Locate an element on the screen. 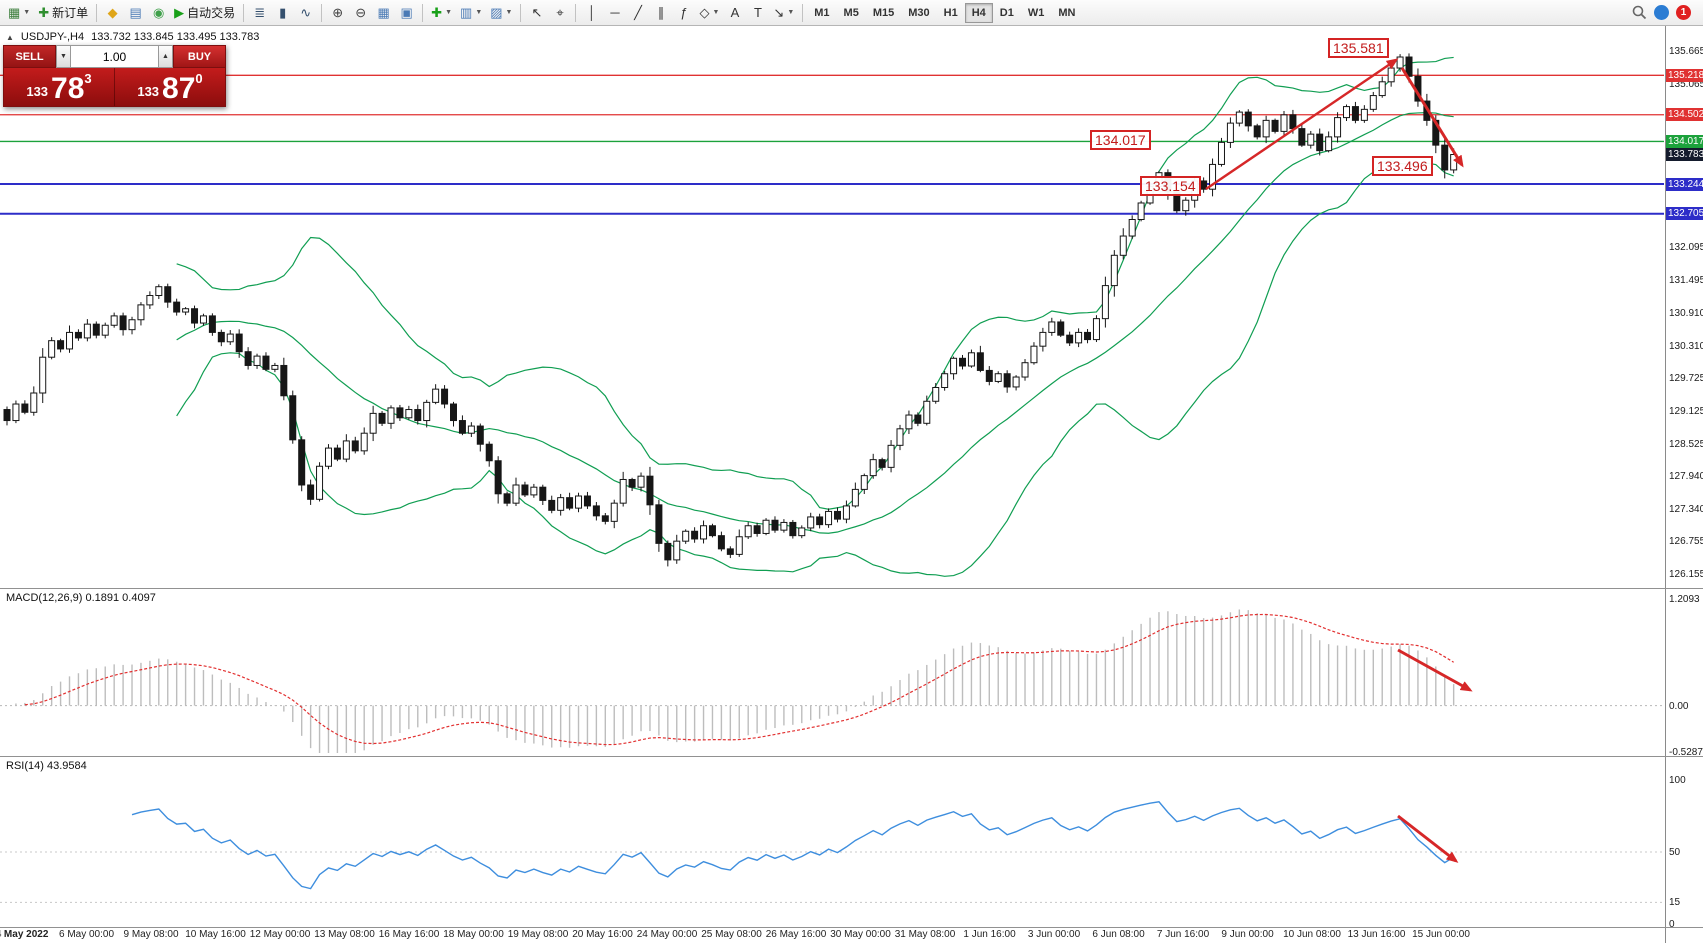  toolbar-shapes-button: ◇ ▼ is located at coordinates (709, 13).